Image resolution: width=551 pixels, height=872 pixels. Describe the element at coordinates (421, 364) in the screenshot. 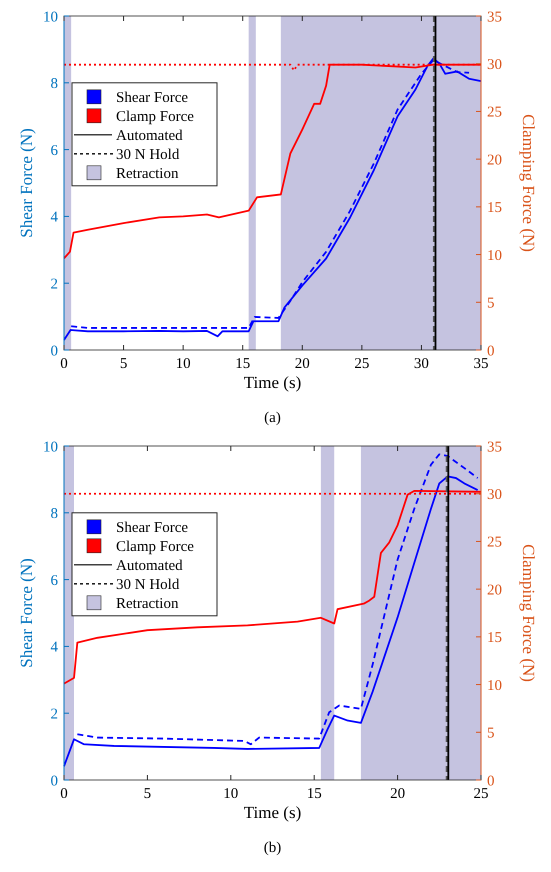

I see `x-tick-label: 30` at that location.